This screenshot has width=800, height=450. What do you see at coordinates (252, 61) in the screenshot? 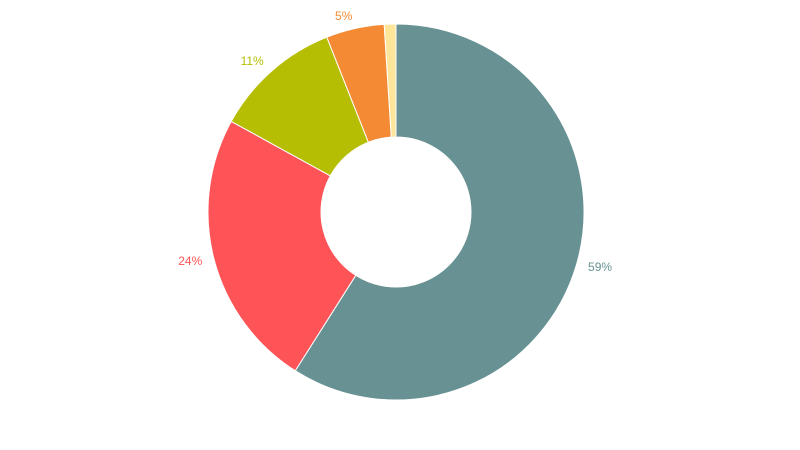
I see `slice-label: 11%` at bounding box center [252, 61].